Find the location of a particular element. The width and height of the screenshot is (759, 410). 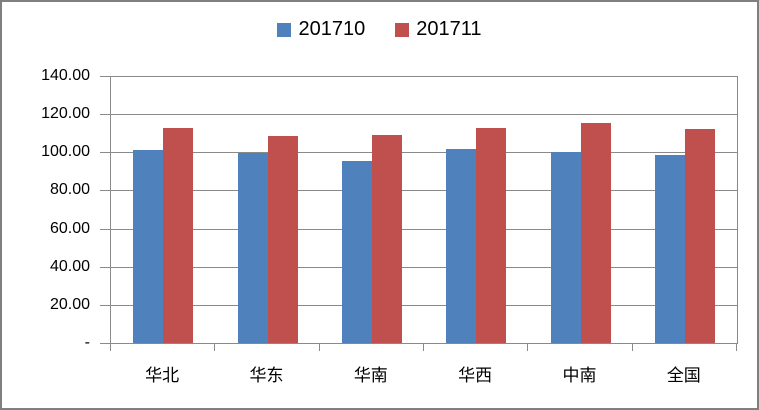

legend-item-201711: 201711 is located at coordinates (438, 29).